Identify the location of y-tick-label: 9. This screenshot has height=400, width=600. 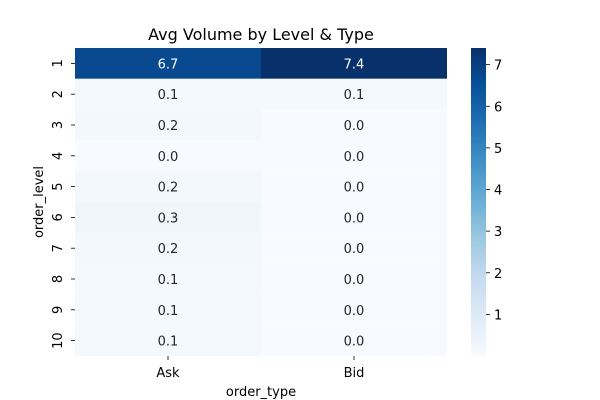
(58, 310).